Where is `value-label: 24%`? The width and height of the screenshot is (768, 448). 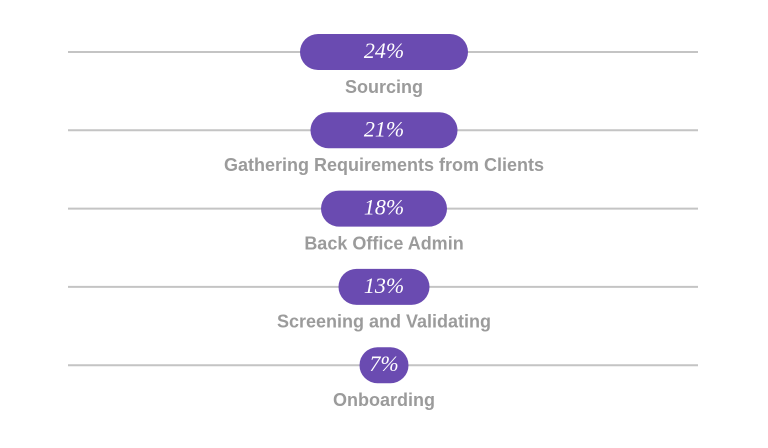 value-label: 24% is located at coordinates (384, 50).